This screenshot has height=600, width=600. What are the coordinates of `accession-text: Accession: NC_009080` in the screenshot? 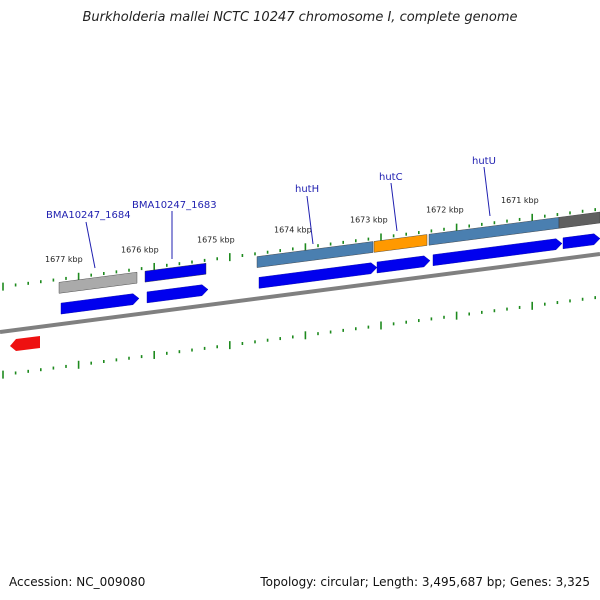 It's located at (77, 582).